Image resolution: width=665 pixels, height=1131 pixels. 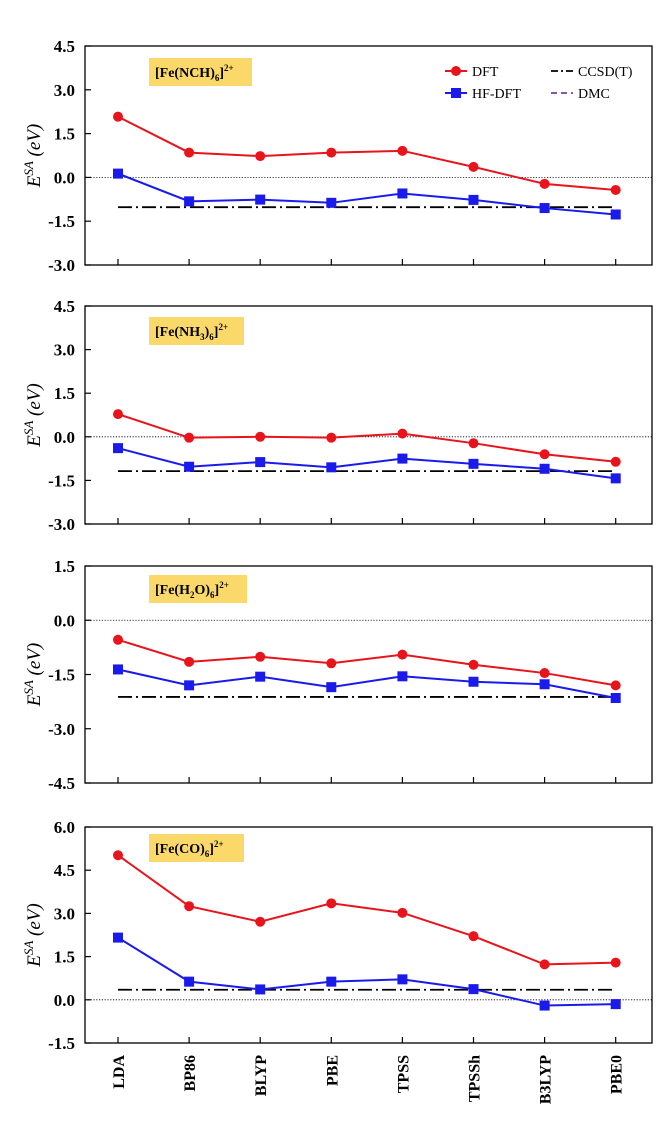 What do you see at coordinates (192, 590) in the screenshot?
I see `panel-title: [Fe(H2O)6]2+` at bounding box center [192, 590].